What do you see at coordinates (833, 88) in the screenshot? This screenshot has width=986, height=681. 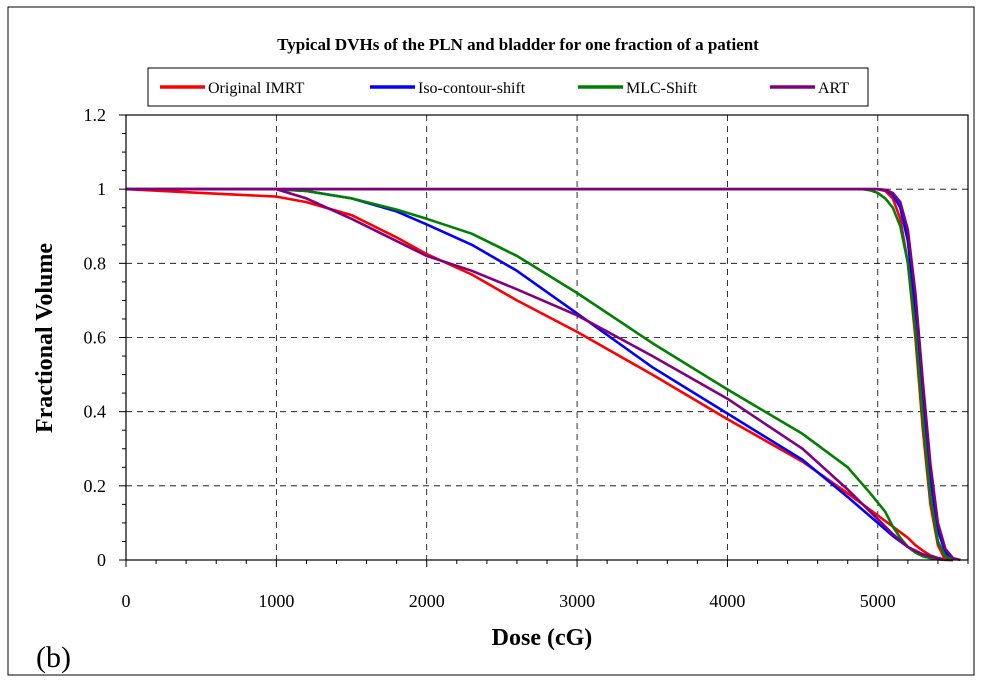 I see `legend-label: ART` at bounding box center [833, 88].